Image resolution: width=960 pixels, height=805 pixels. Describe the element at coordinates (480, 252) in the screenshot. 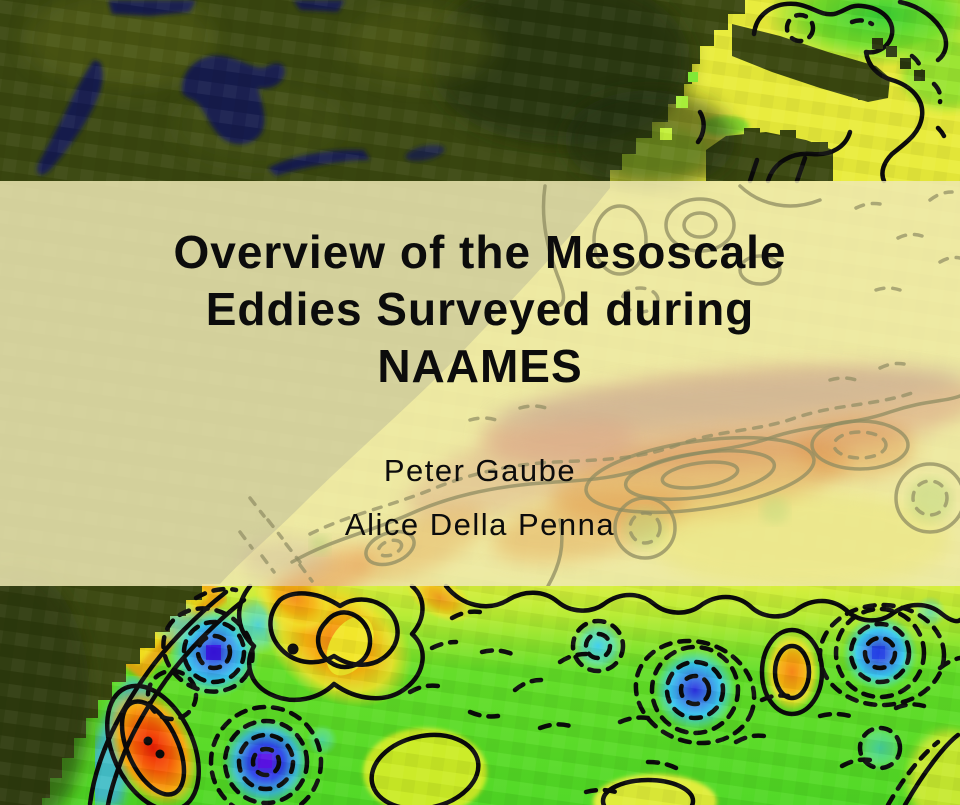

I see `title-line-1: Overview of the Mesoscale` at that location.